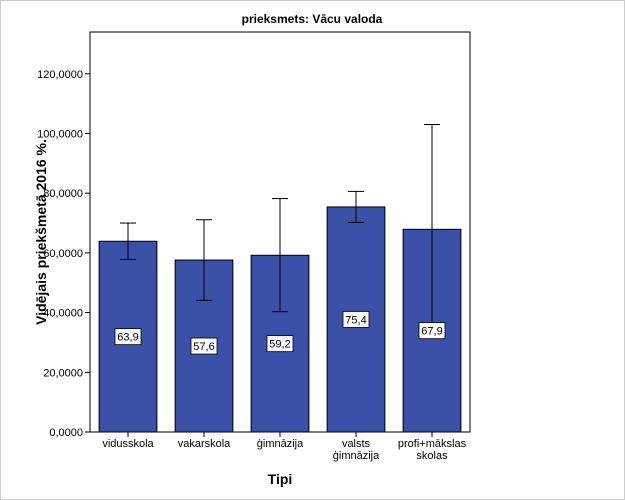 The width and height of the screenshot is (625, 500). What do you see at coordinates (128, 444) in the screenshot?
I see `x-tick-label: vidusskola` at bounding box center [128, 444].